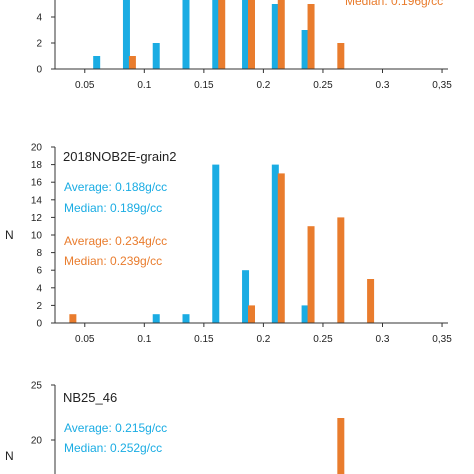  I want to click on chart-2-y-tick-label-8: 14, so click(37, 200).